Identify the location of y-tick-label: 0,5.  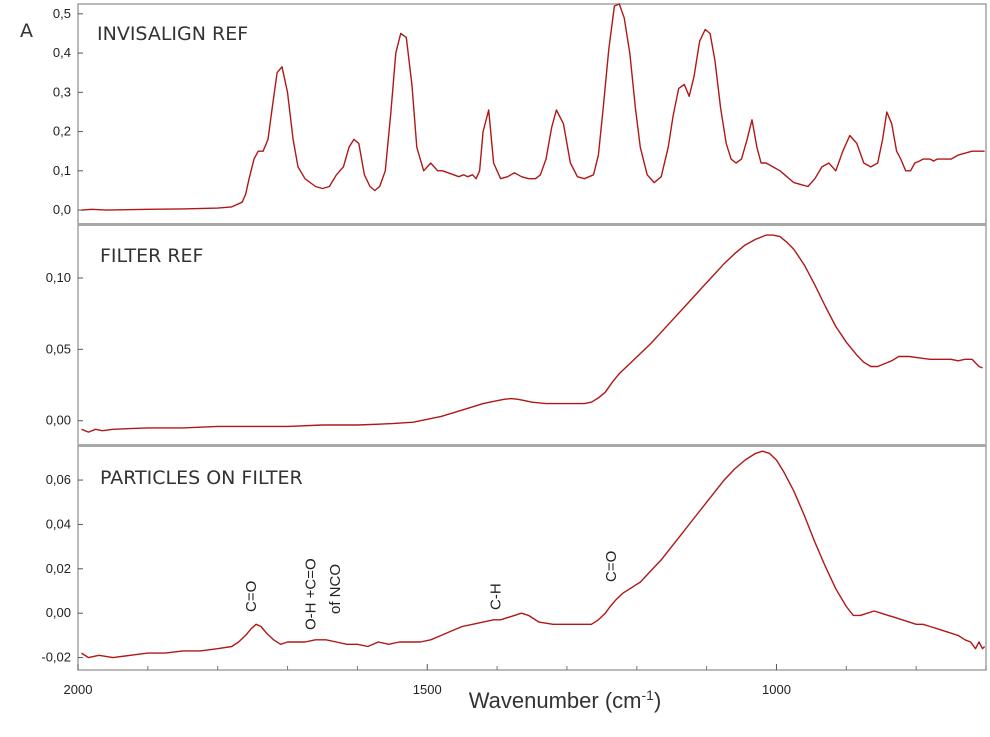
(62, 13).